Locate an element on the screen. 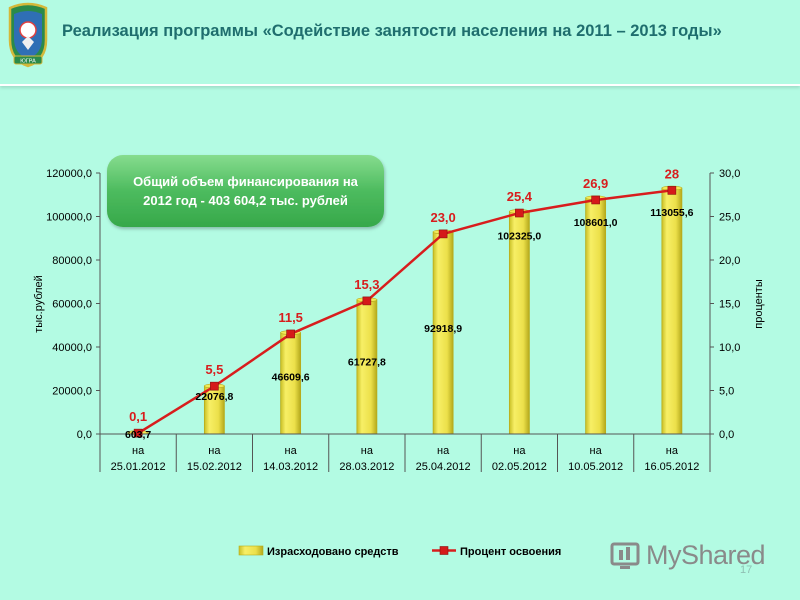  percent-value-label: 5,5 is located at coordinates (214, 369).